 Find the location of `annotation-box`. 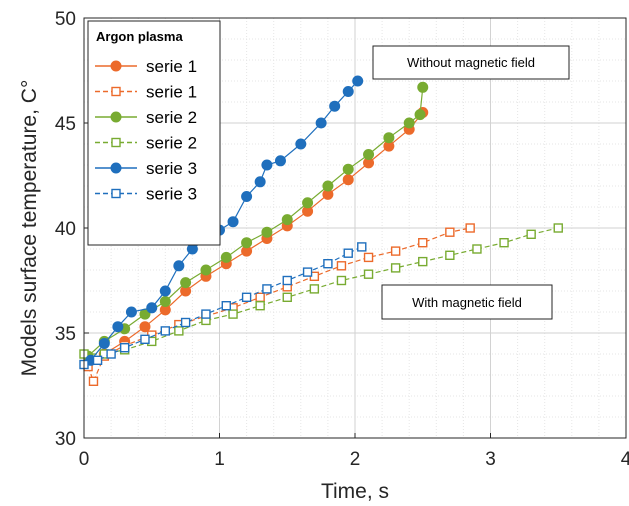

annotation-box is located at coordinates (467, 302).